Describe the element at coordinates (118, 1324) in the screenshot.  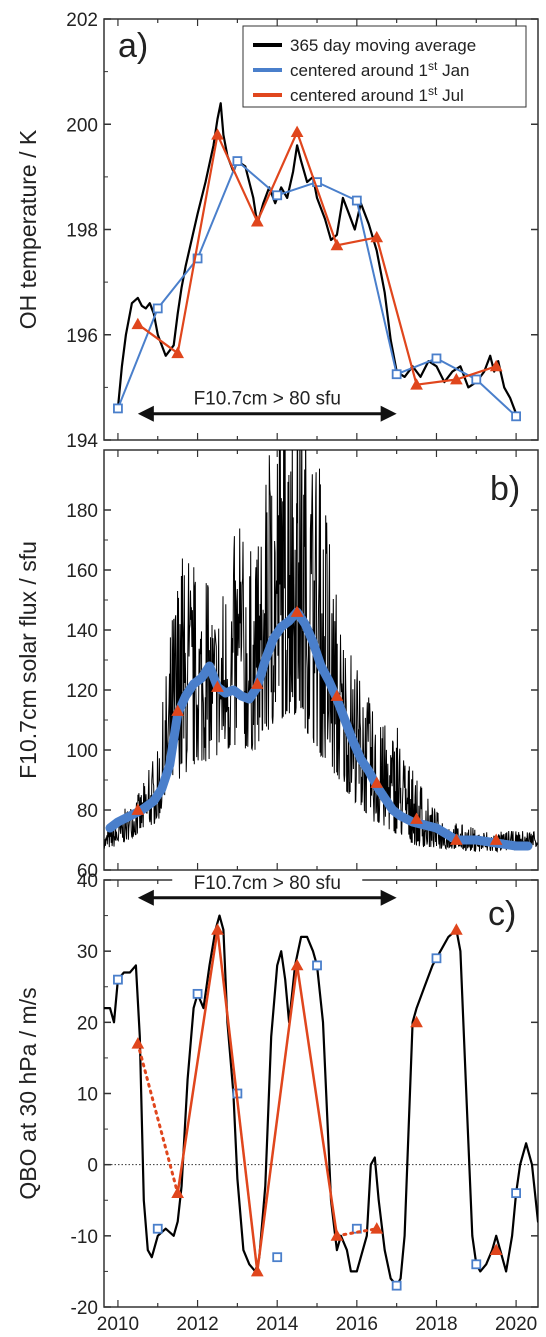
I see `x-tick-label: 2010` at that location.